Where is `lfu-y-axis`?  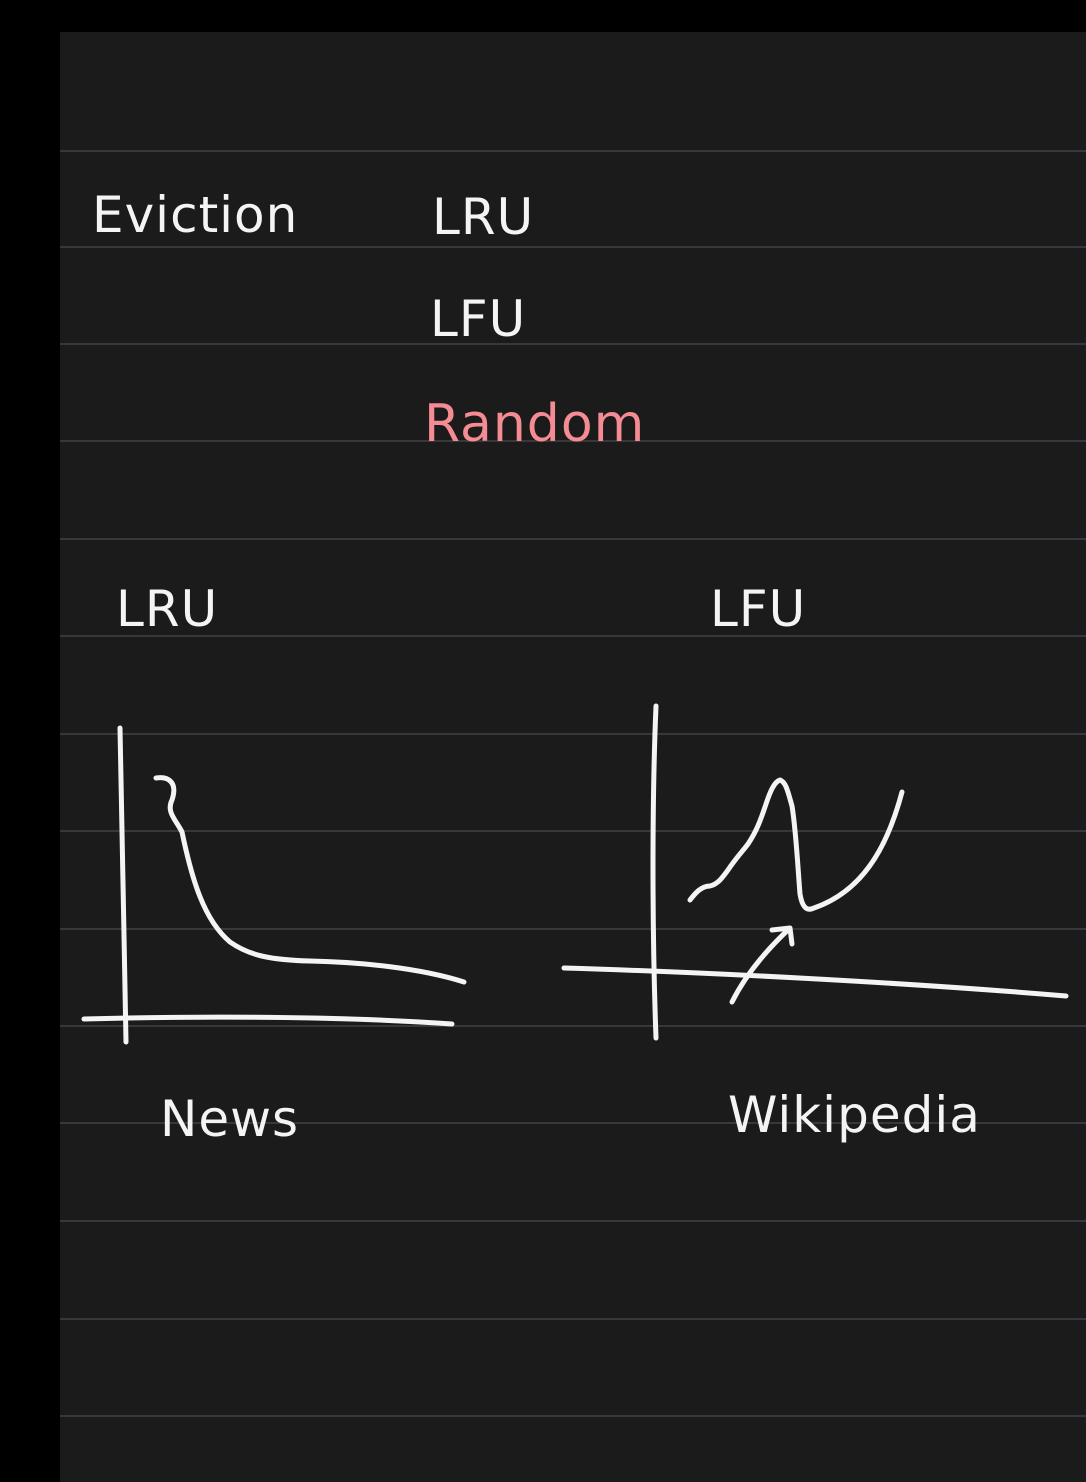 lfu-y-axis is located at coordinates (654, 872).